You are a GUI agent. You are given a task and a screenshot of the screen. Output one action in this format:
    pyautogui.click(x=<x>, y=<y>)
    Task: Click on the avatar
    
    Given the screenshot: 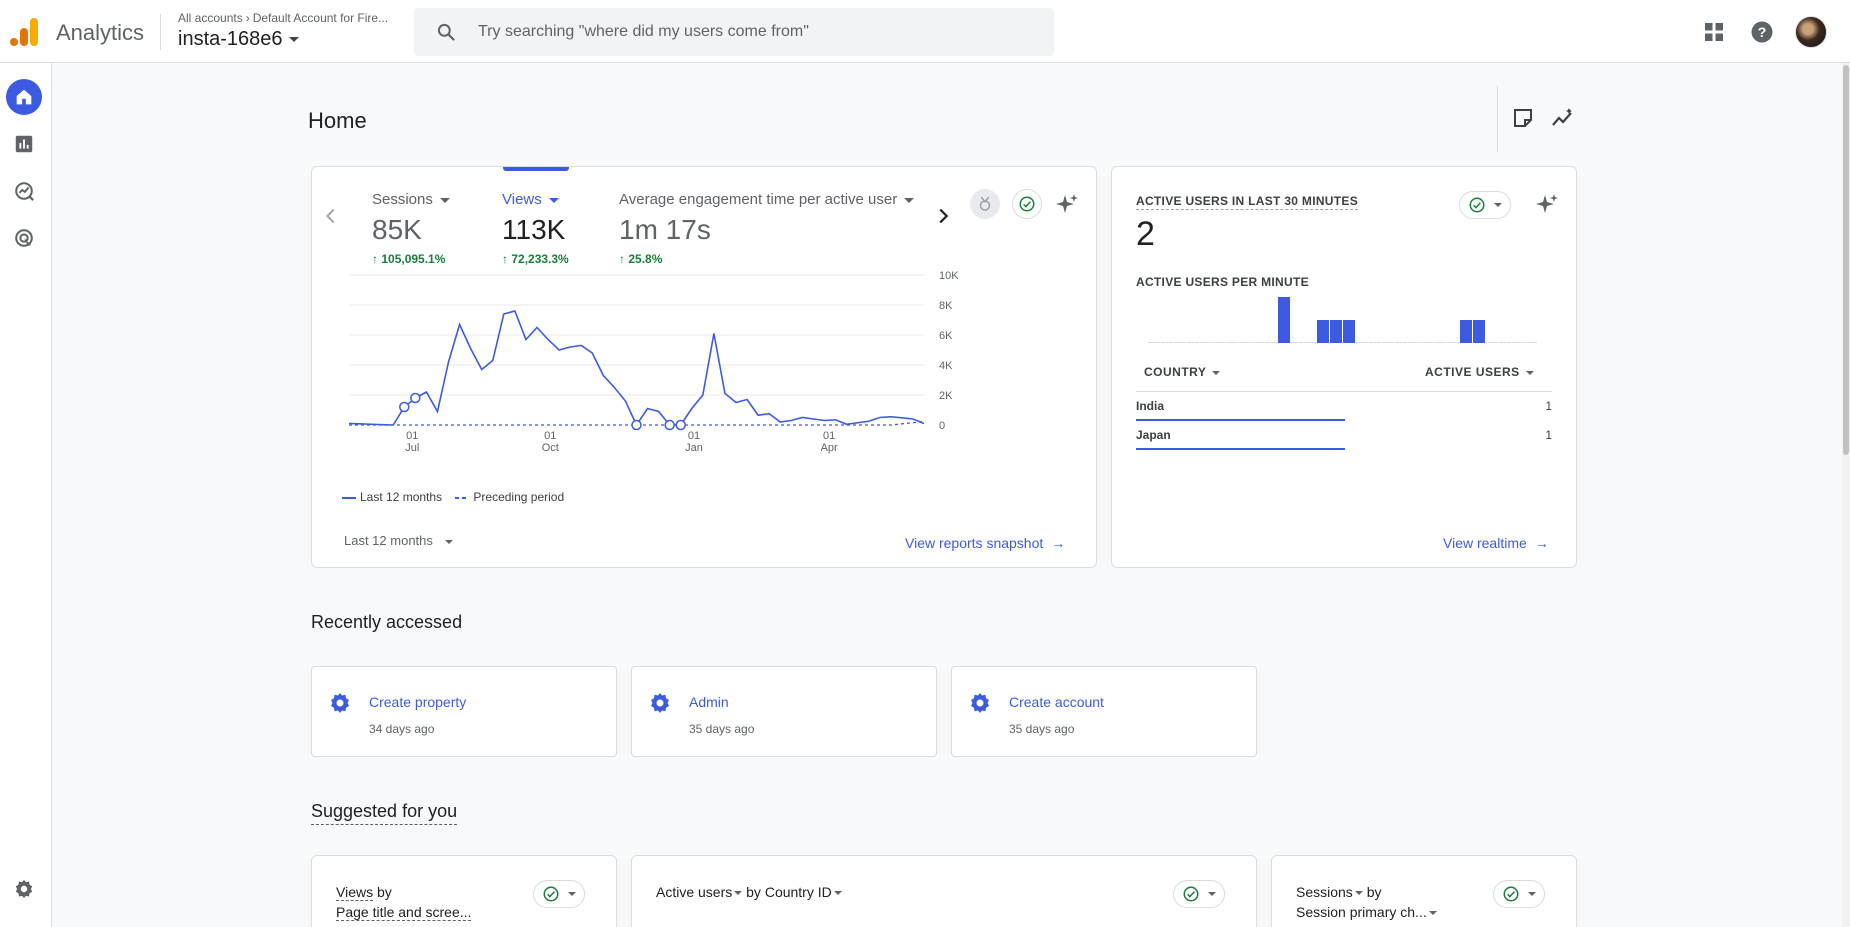 What is the action you would take?
    pyautogui.click(x=1811, y=32)
    